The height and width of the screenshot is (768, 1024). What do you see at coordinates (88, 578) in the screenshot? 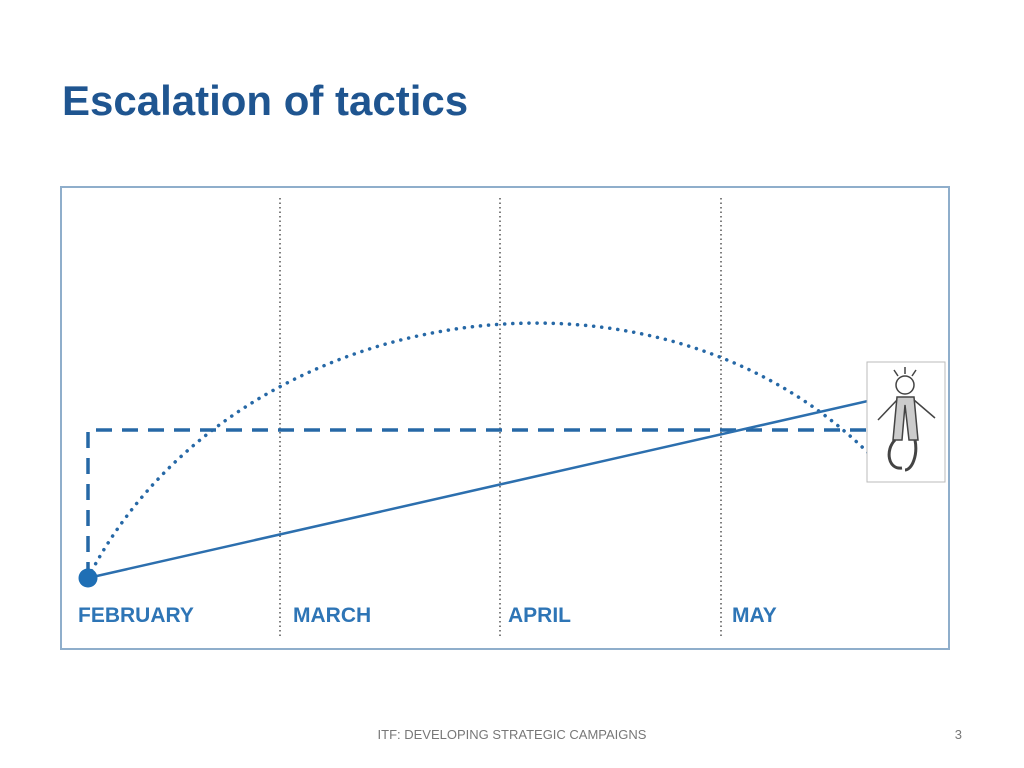
I see `start-dot` at bounding box center [88, 578].